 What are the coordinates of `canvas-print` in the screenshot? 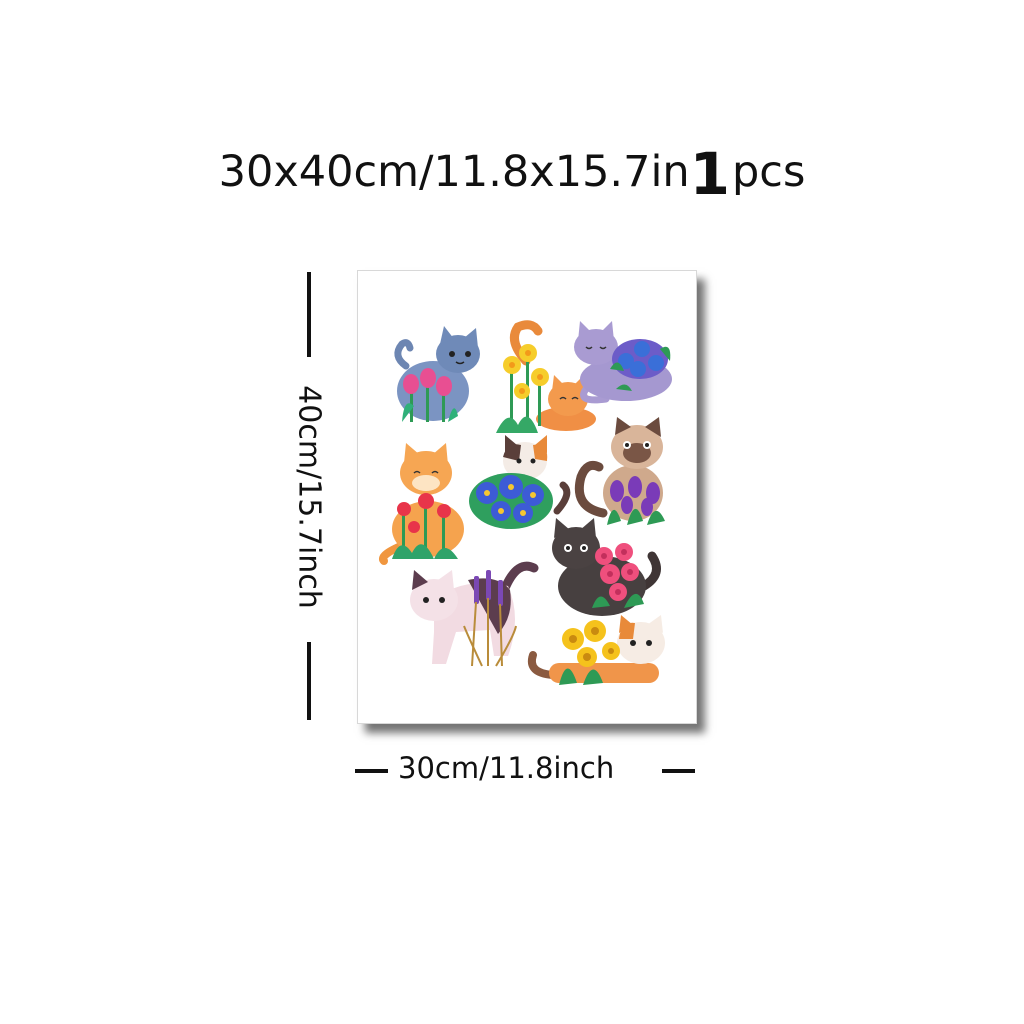 It's located at (527, 497).